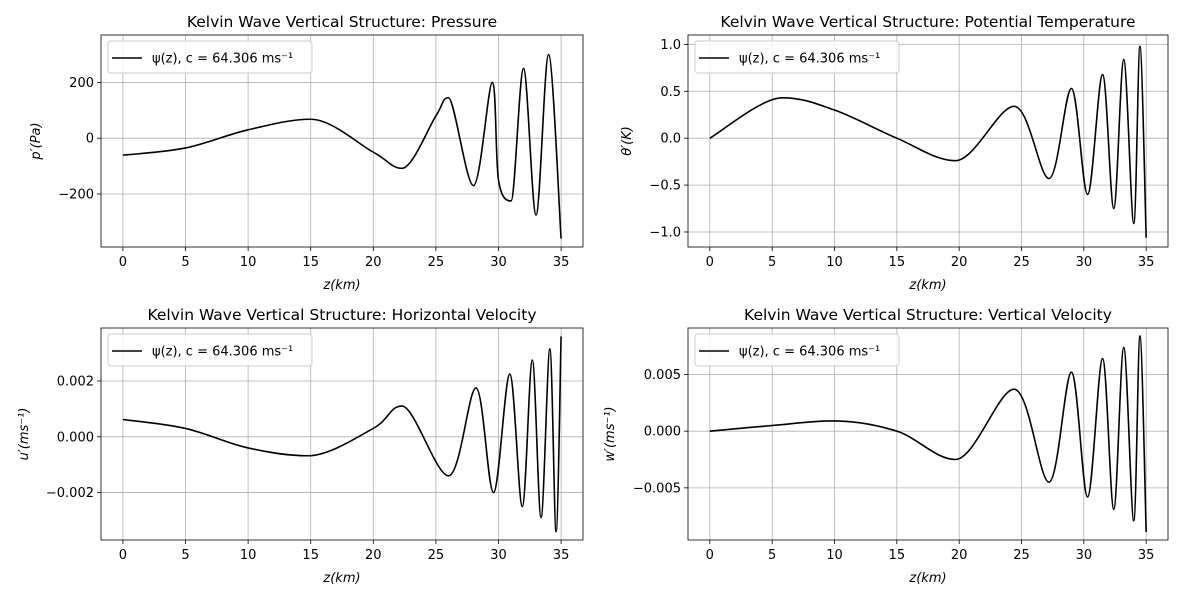 This screenshot has height=600, width=1200. I want to click on series-line-p, so click(342, 146).